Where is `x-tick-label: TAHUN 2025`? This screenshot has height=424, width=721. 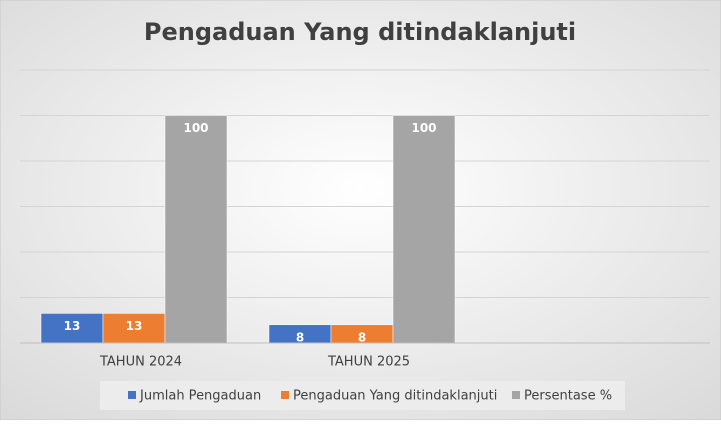
x-tick-label: TAHUN 2025 is located at coordinates (368, 362).